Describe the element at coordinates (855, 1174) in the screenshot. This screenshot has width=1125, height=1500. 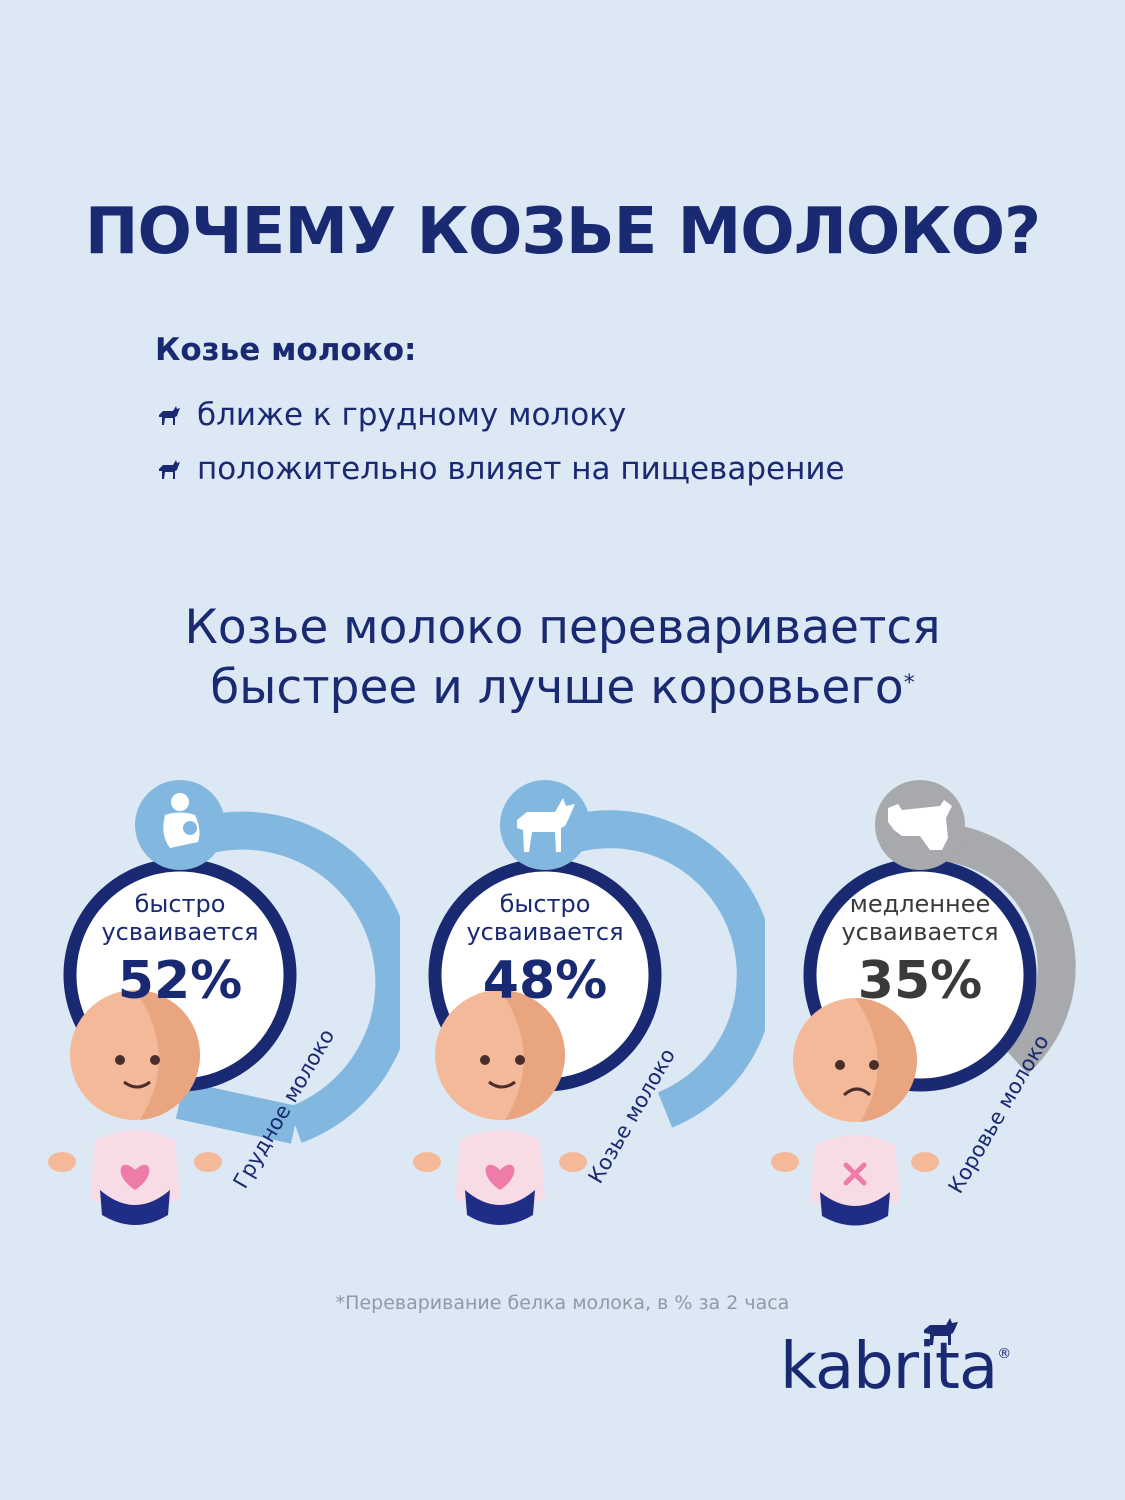
I see `cross-icon` at that location.